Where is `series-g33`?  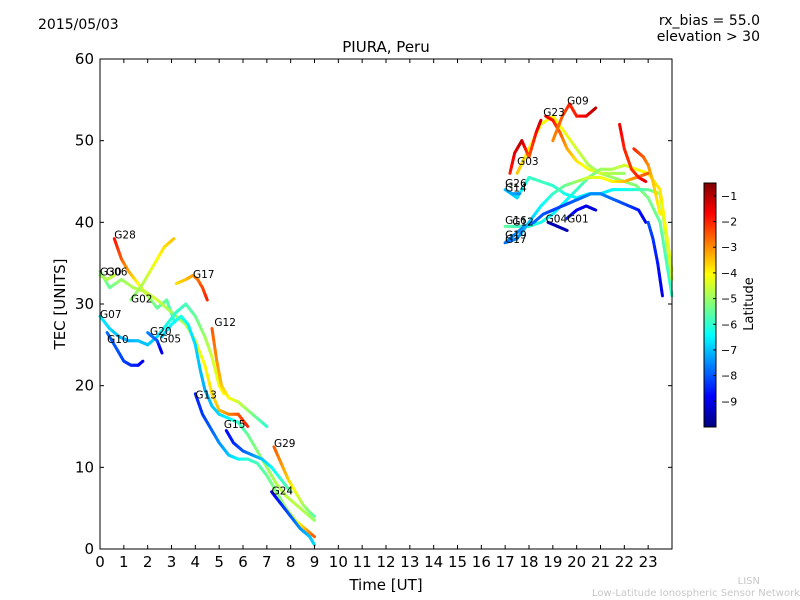 series-g33 is located at coordinates (655, 259).